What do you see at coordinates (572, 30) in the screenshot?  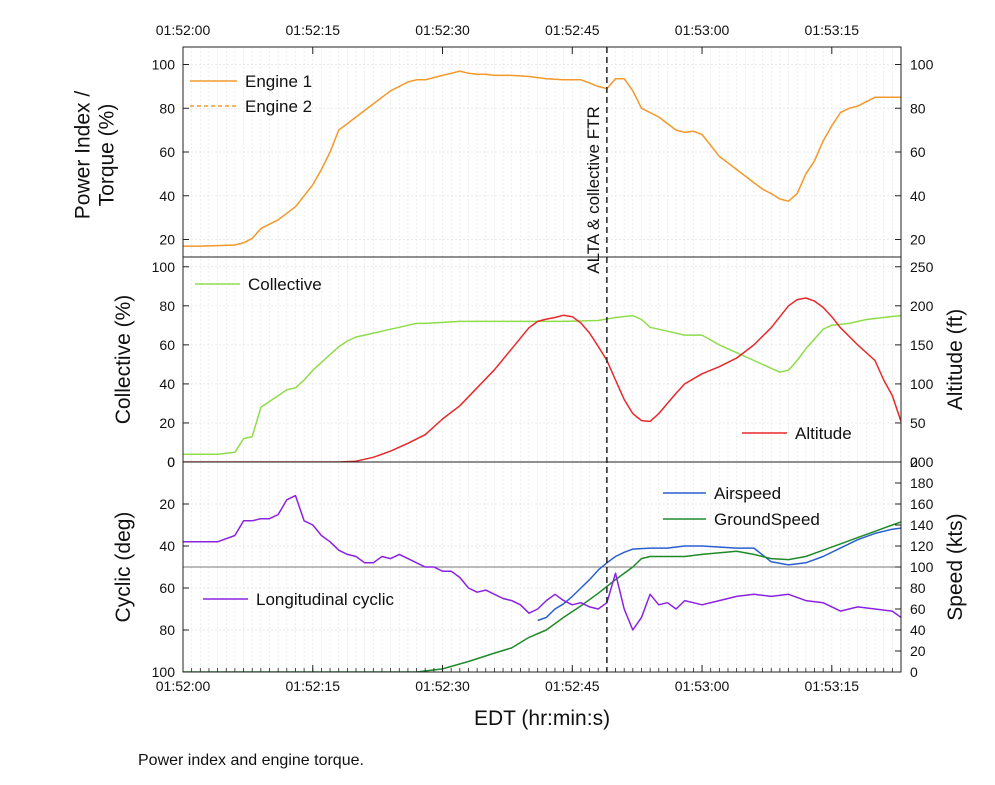 I see `x-tick-label-top: 01:52:45` at bounding box center [572, 30].